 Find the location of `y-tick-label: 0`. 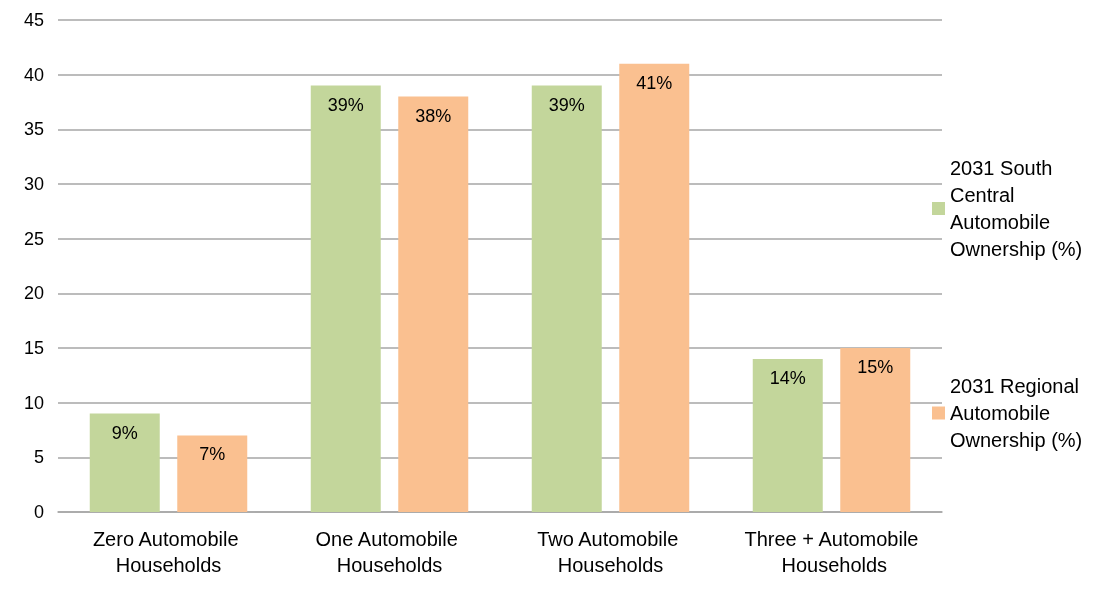

y-tick-label: 0 is located at coordinates (38, 512).